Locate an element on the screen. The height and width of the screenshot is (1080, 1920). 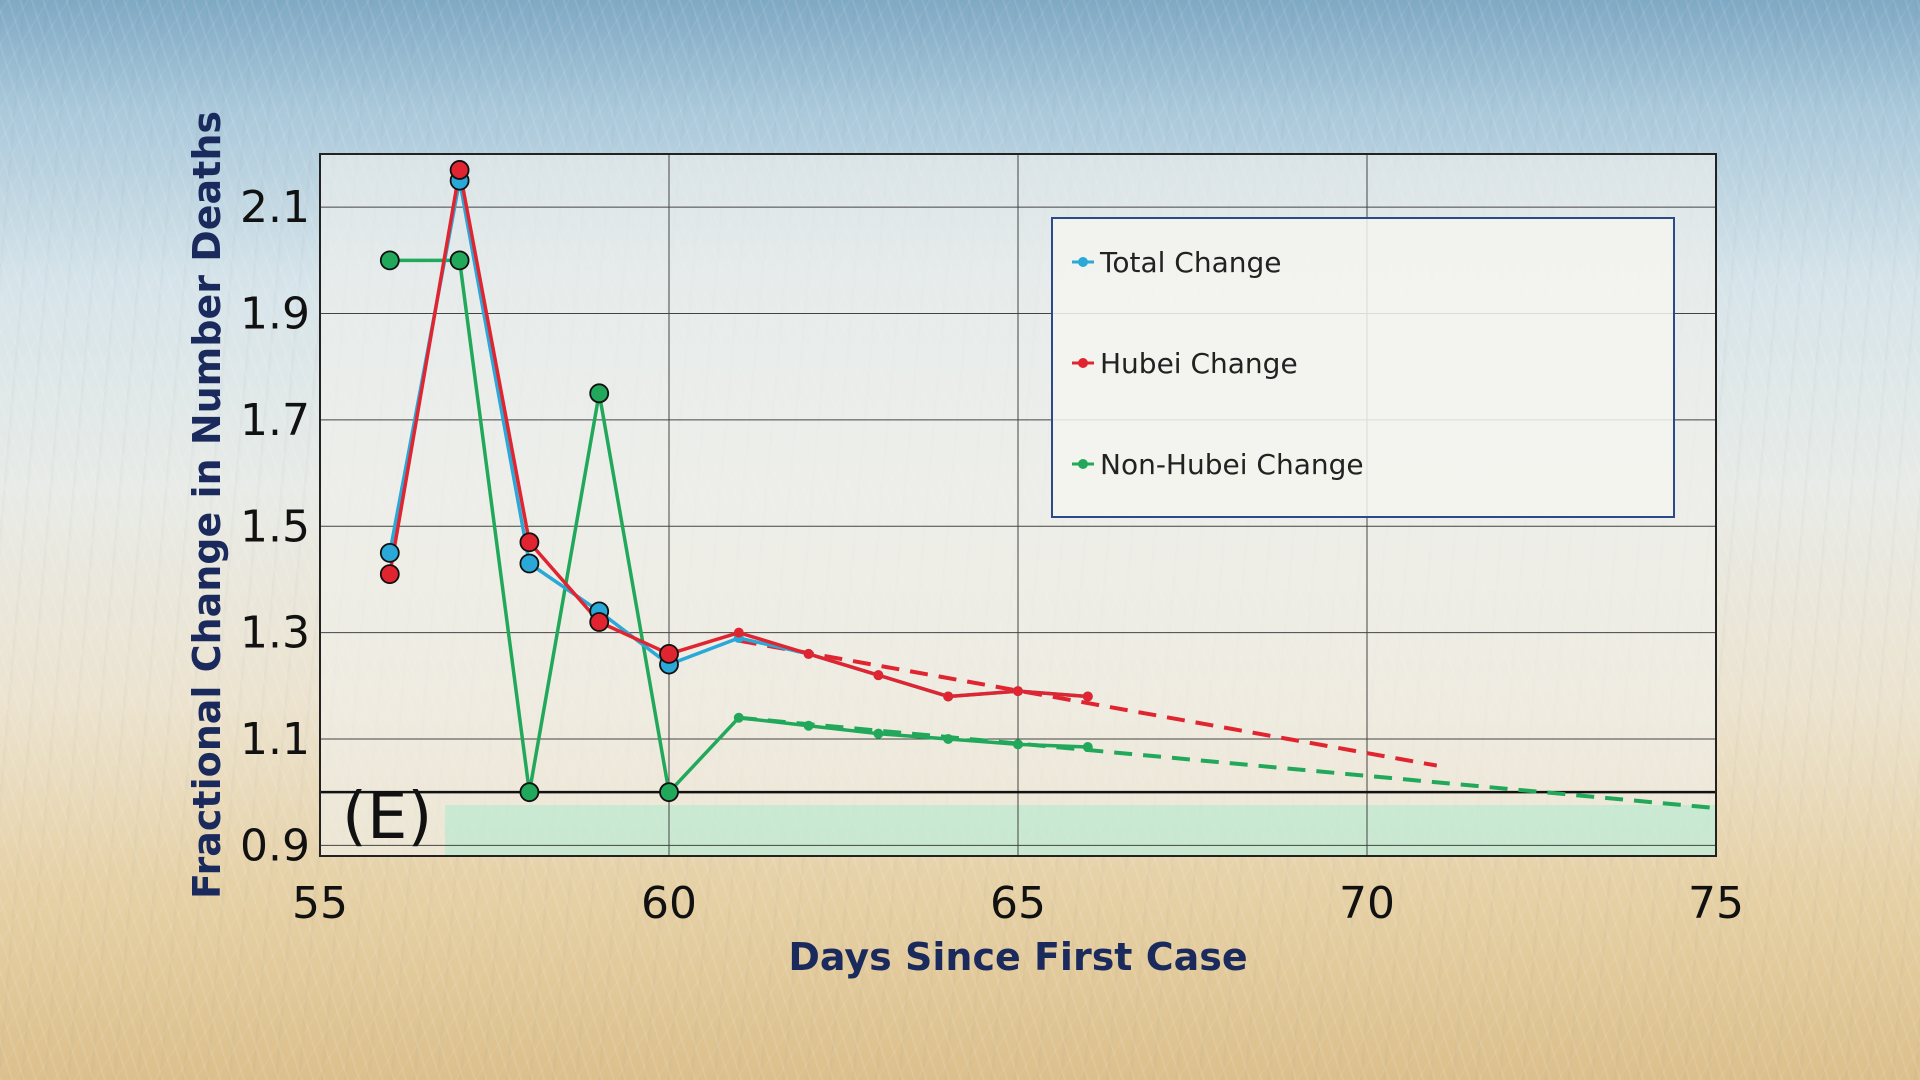
y-tick-label: 1.5 is located at coordinates (275, 526).